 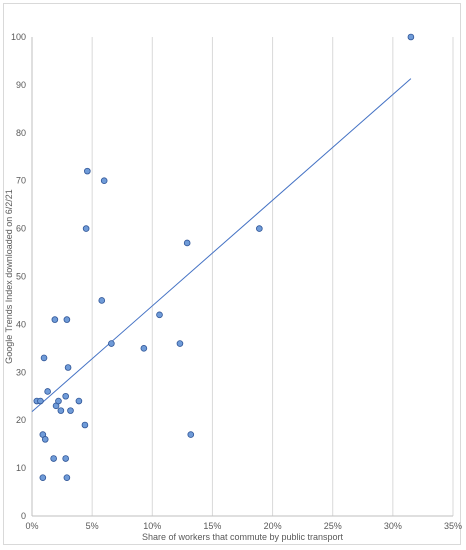 What do you see at coordinates (21, 324) in the screenshot?
I see `y-tick-label: 40` at bounding box center [21, 324].